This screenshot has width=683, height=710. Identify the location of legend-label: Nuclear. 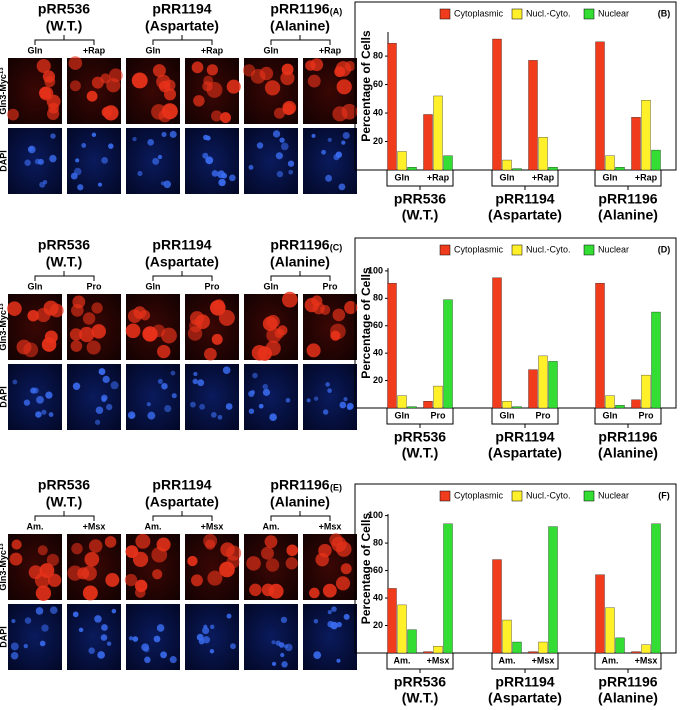
(613, 13).